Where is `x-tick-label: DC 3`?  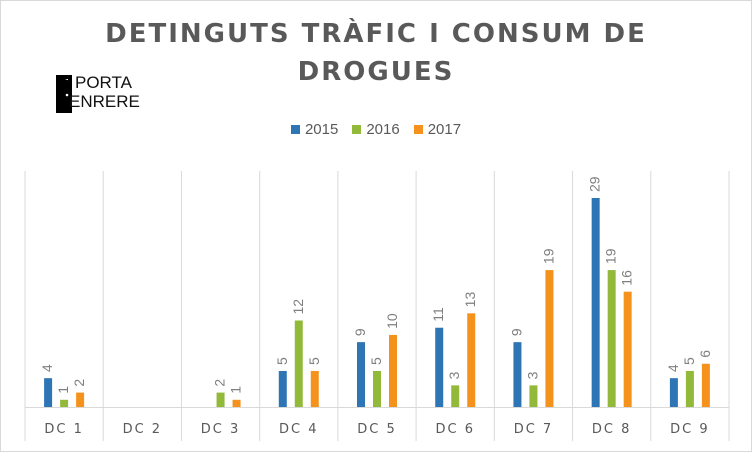 x-tick-label: DC 3 is located at coordinates (221, 429).